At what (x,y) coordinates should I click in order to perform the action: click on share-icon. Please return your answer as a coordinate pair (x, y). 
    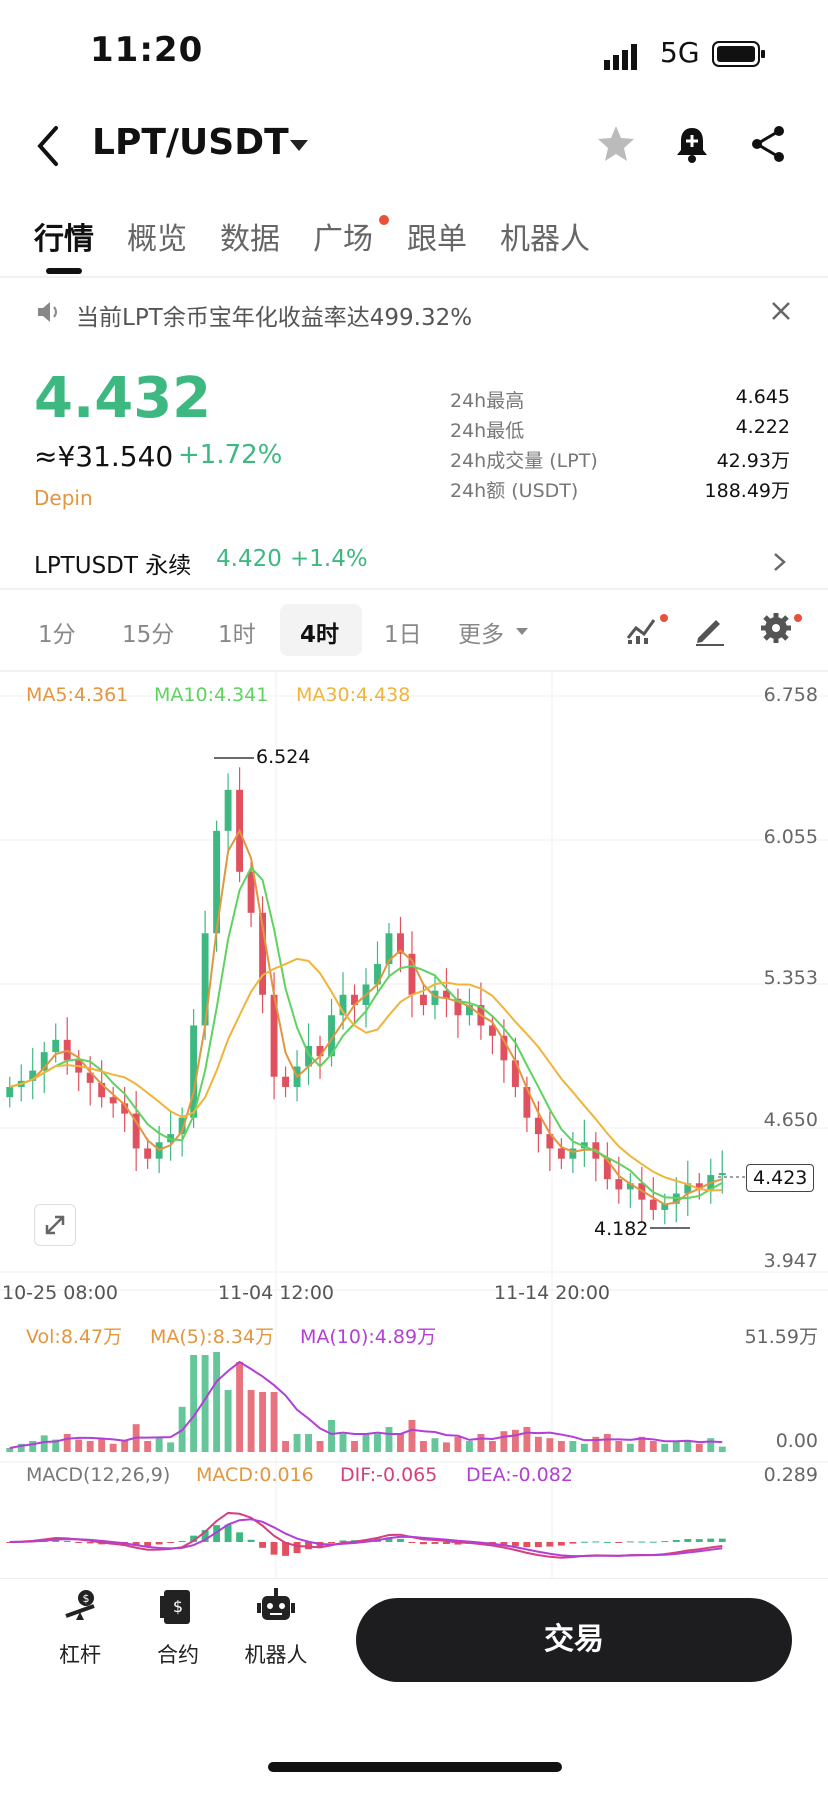
    Looking at the image, I should click on (768, 144).